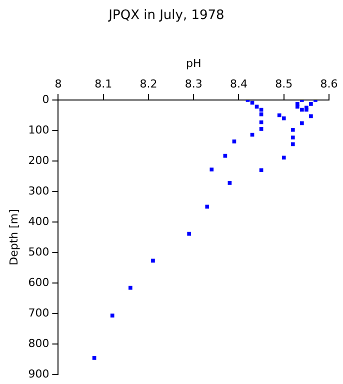  I want to click on y-tick-label: 300, so click(39, 191).